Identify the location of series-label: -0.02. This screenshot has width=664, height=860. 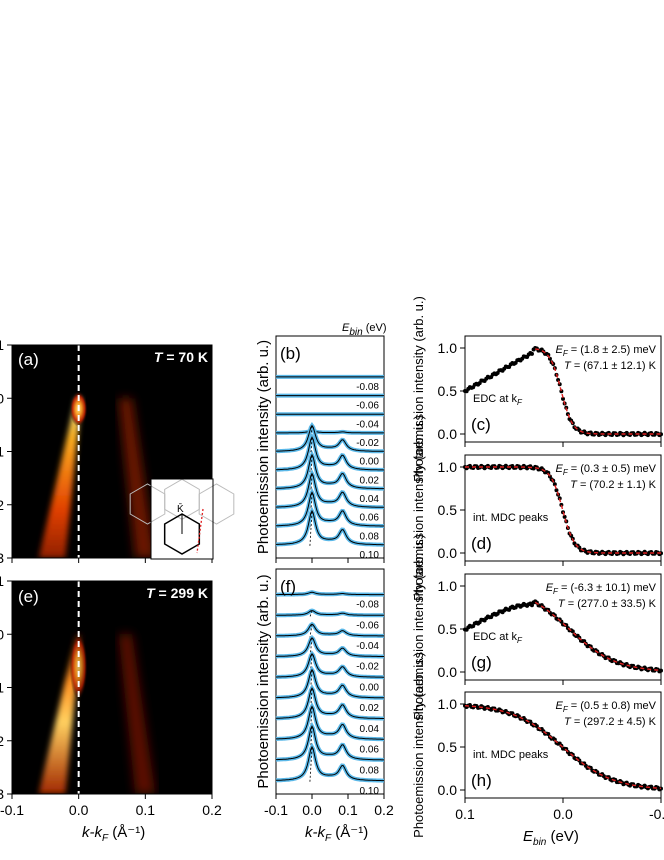
(367, 667).